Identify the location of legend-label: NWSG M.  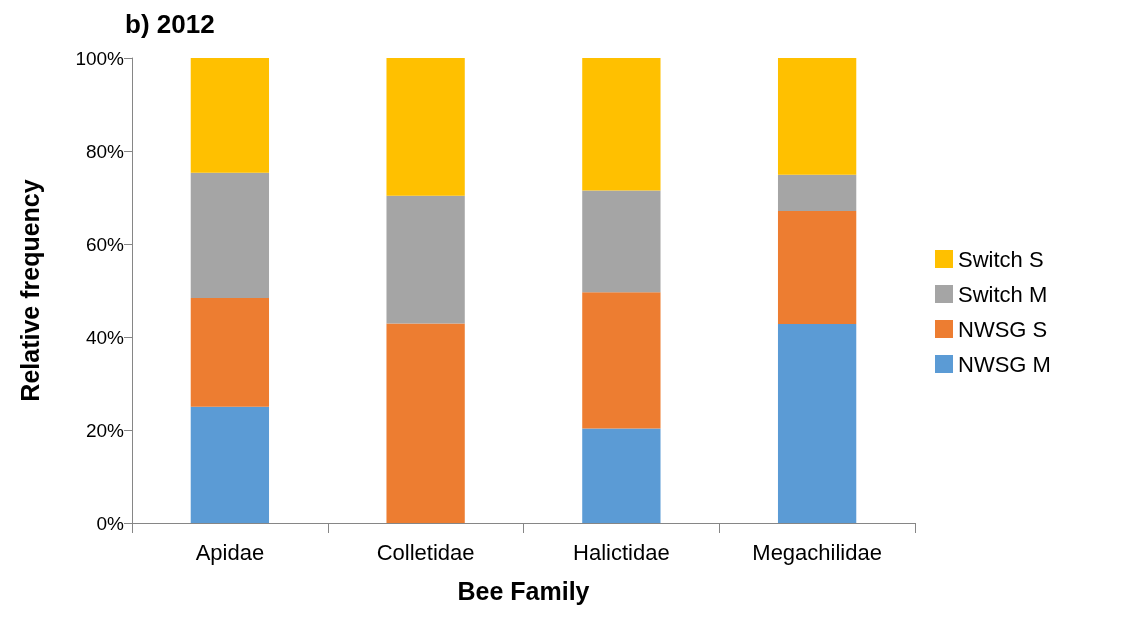
(1004, 364).